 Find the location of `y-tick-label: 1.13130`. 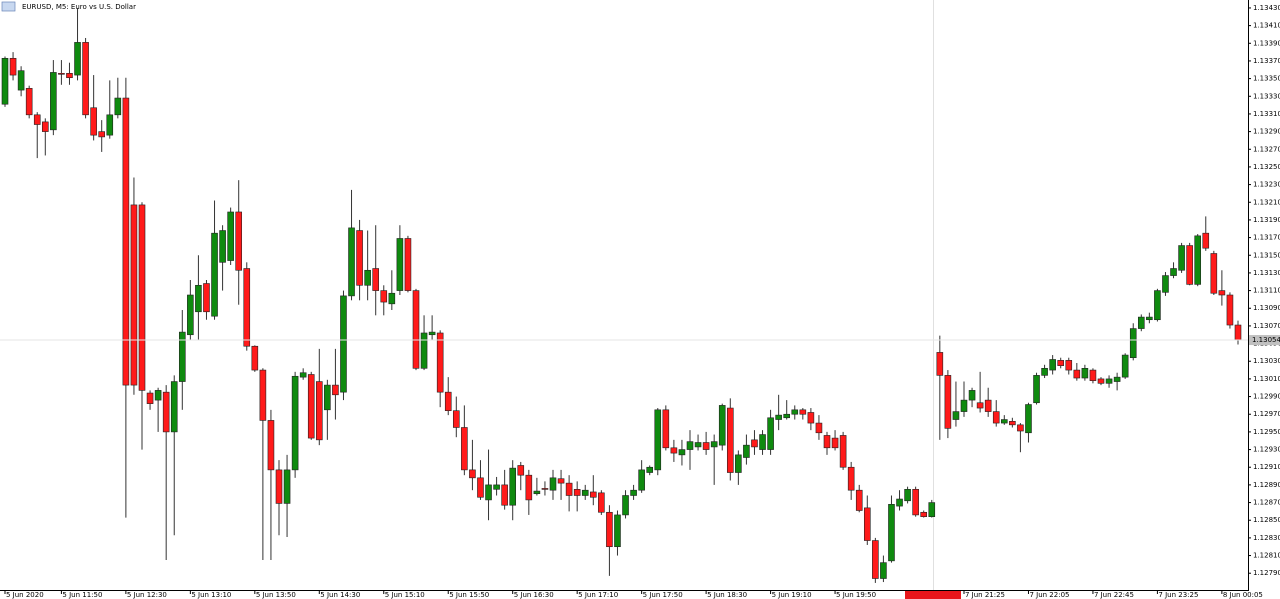

y-tick-label: 1.13130 is located at coordinates (1266, 273).